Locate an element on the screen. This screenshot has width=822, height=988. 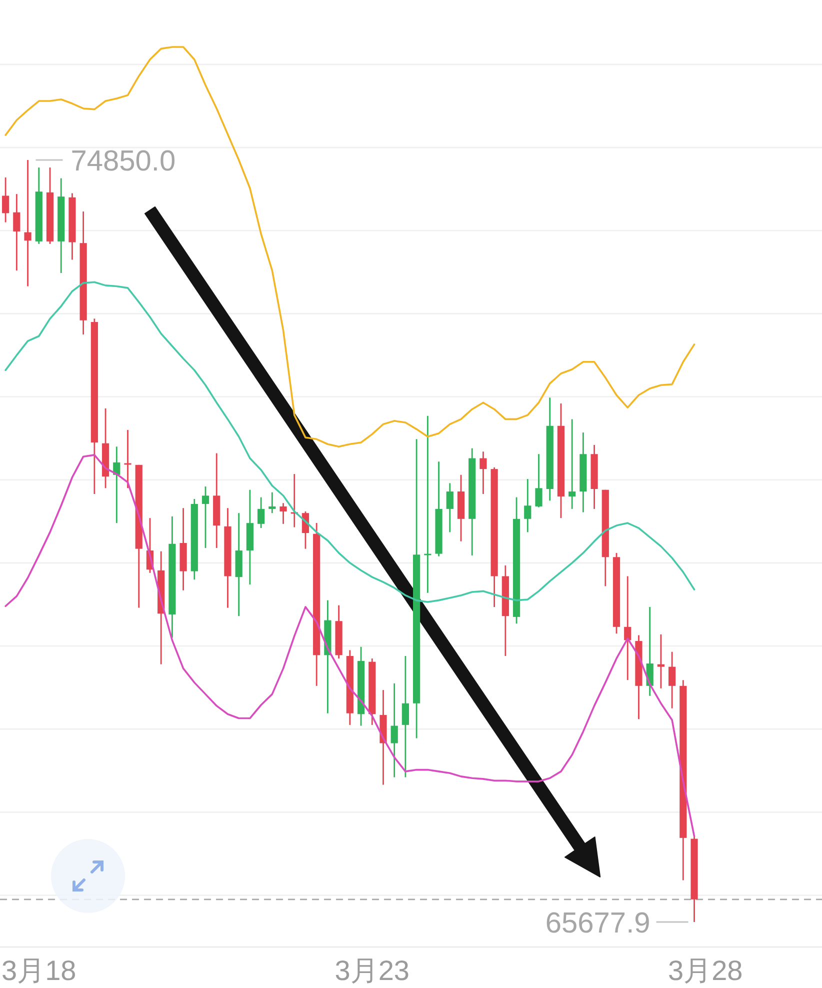
x-tick-label: 3月18 is located at coordinates (39, 970).